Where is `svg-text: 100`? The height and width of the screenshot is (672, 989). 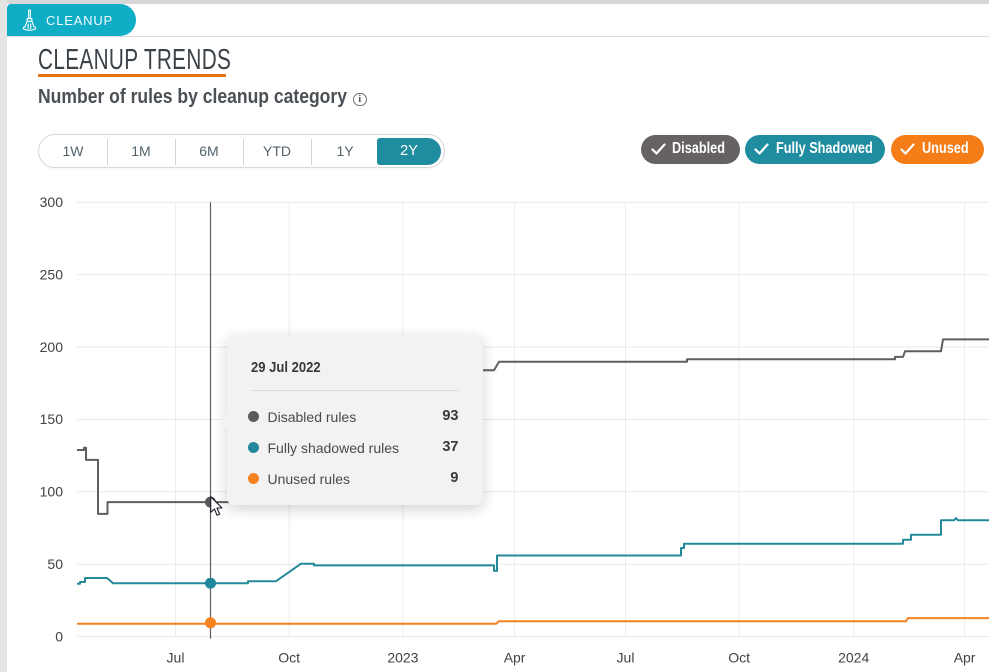
svg-text: 100 is located at coordinates (52, 492).